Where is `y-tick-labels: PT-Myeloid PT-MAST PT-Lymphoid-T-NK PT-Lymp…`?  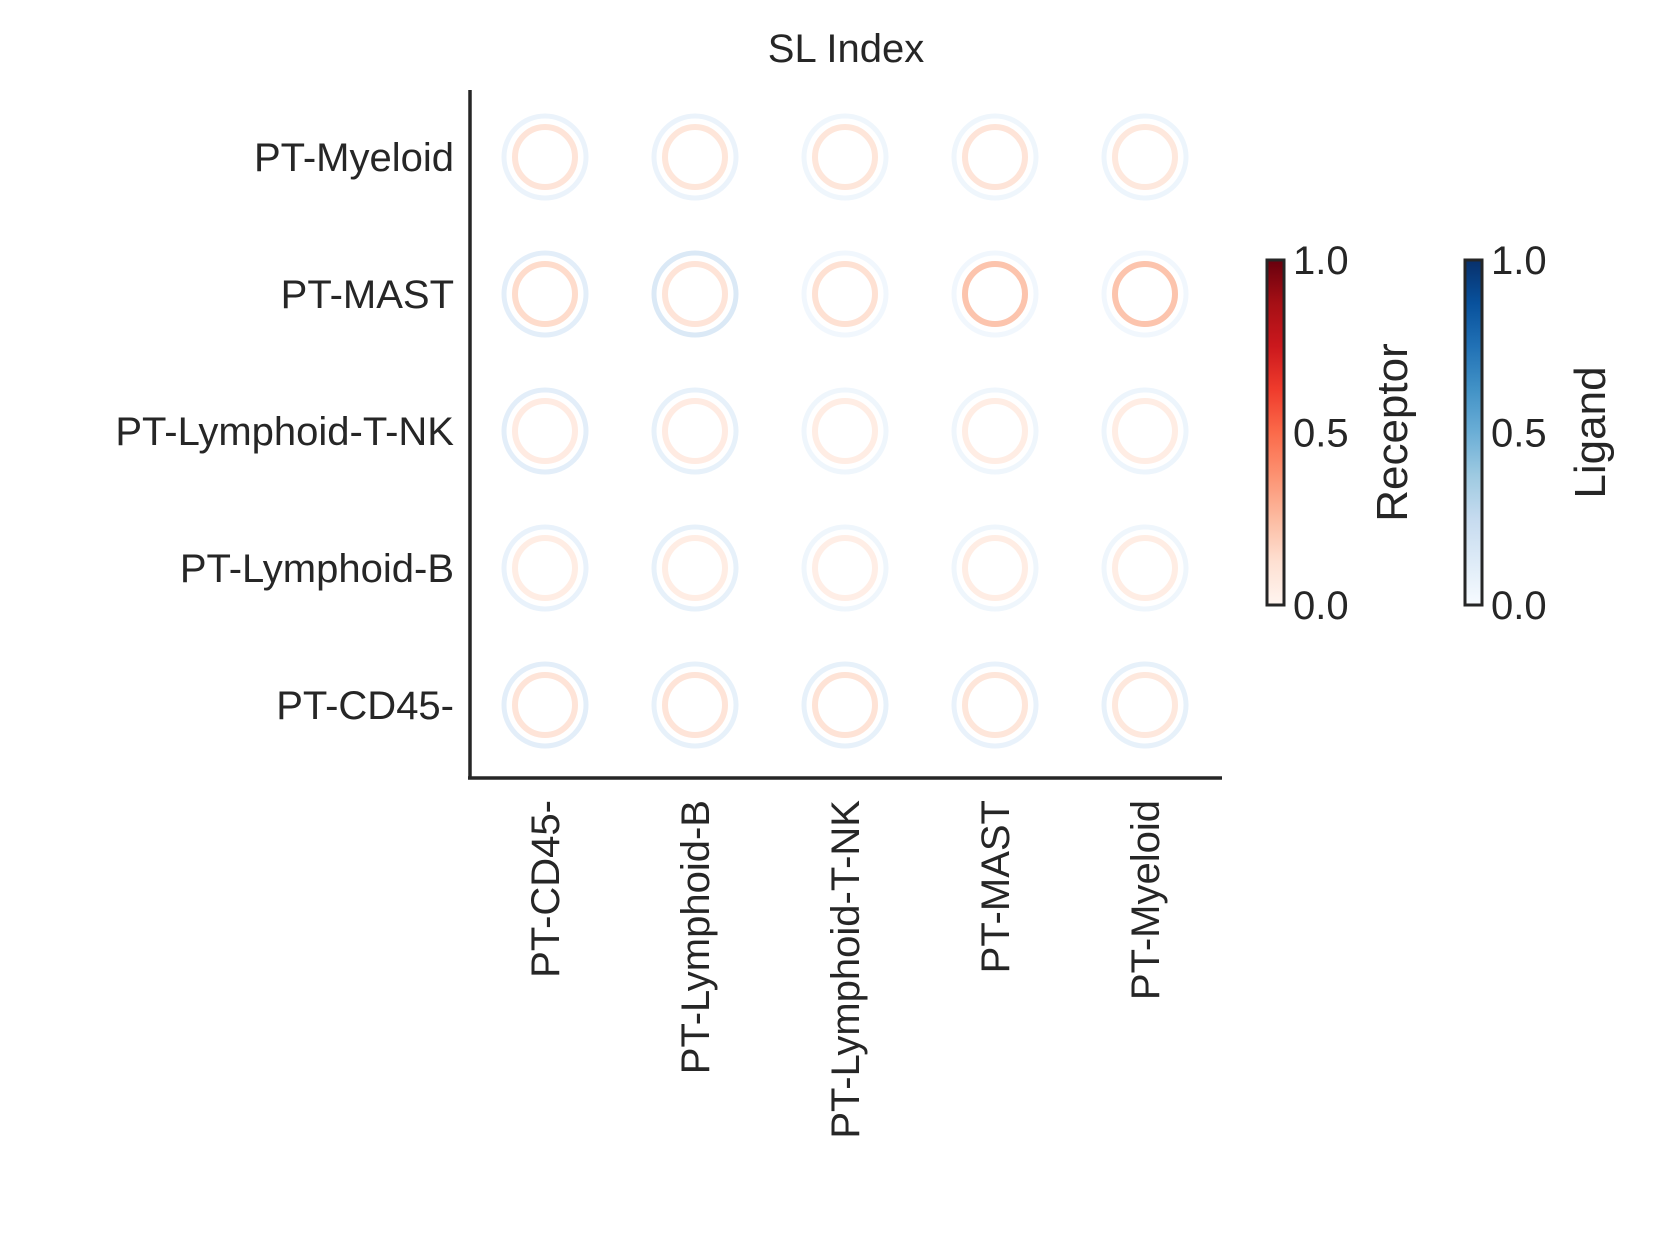
y-tick-labels: PT-Myeloid PT-MAST PT-Lymphoid-T-NK PT-Lymp… is located at coordinates (284, 432).